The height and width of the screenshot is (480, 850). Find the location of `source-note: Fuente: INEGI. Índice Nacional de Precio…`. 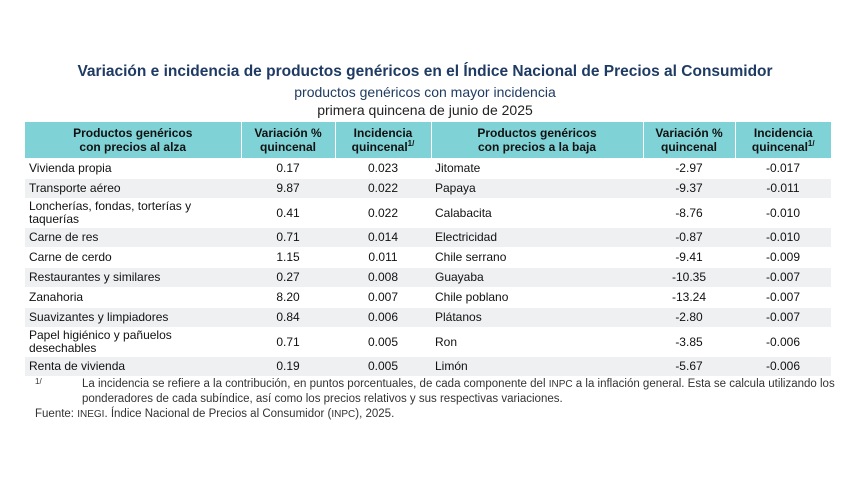

source-note: Fuente: INEGI. Índice Nacional de Precio… is located at coordinates (215, 414).